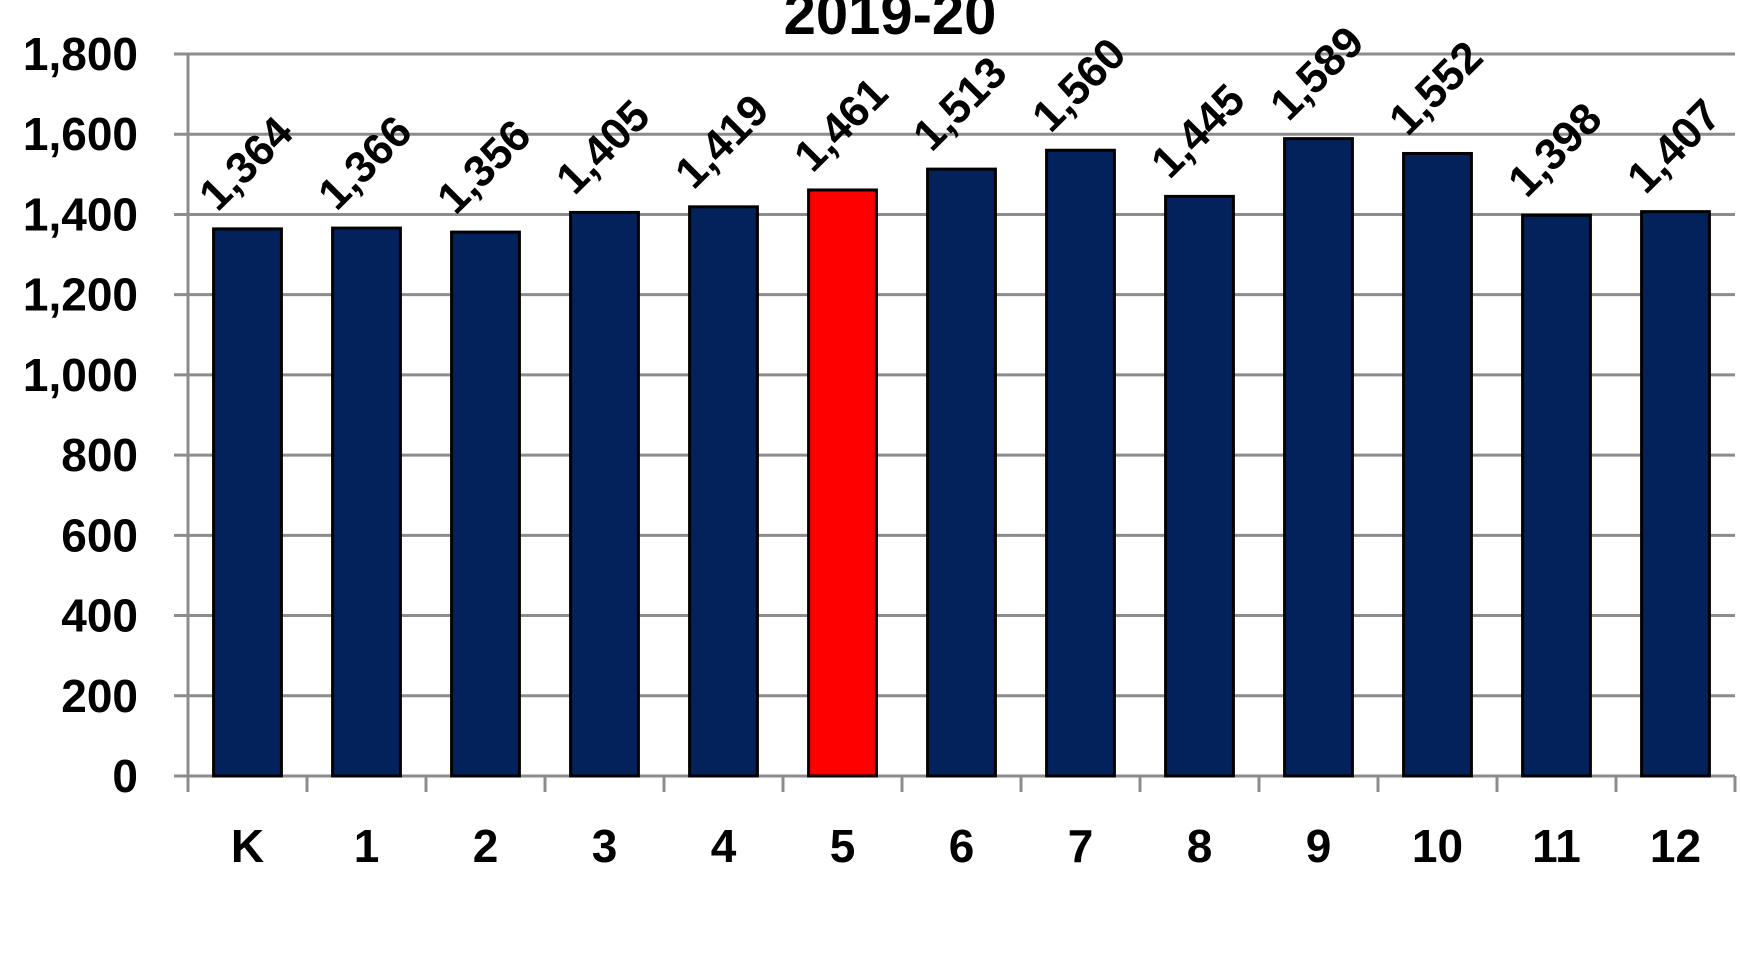 The image size is (1741, 963). Describe the element at coordinates (80, 295) in the screenshot. I see `y-tick-label: 1,200` at that location.